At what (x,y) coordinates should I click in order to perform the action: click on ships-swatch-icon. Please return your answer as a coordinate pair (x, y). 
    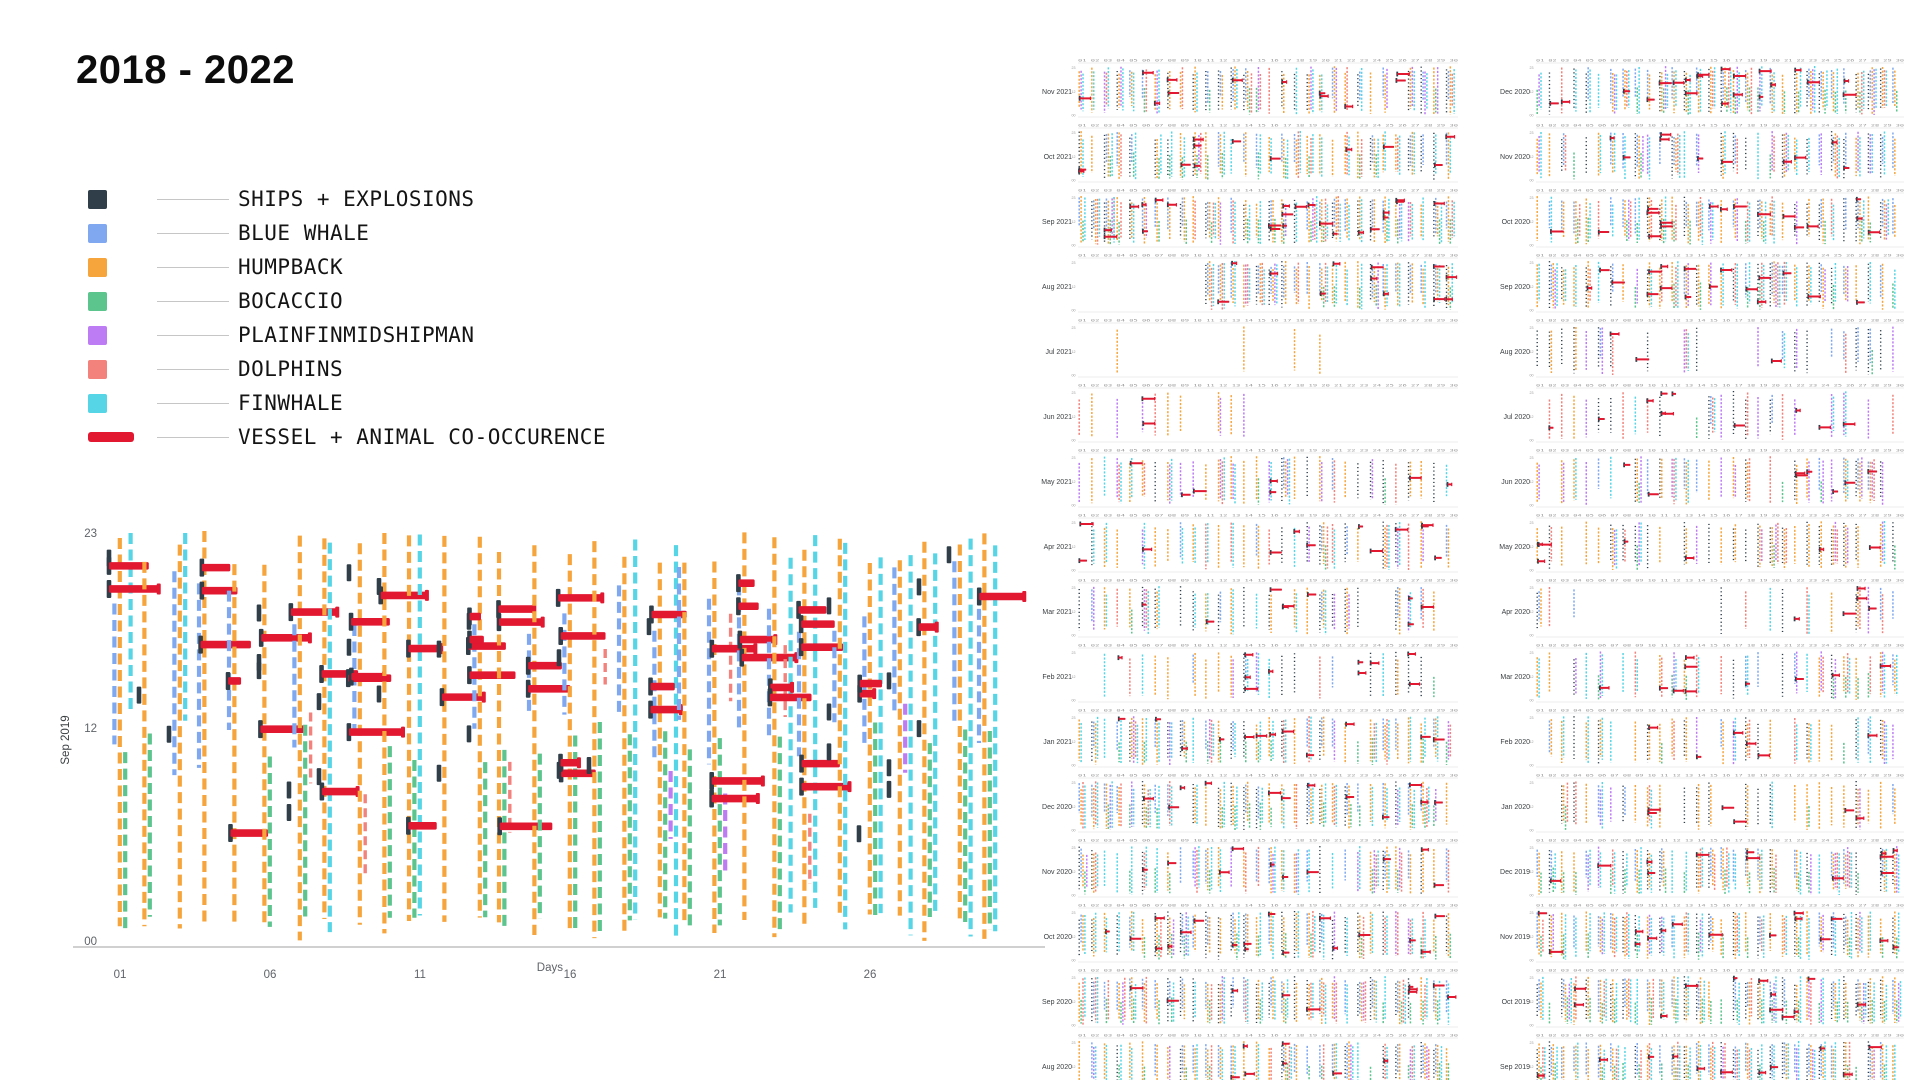
    Looking at the image, I should click on (97, 199).